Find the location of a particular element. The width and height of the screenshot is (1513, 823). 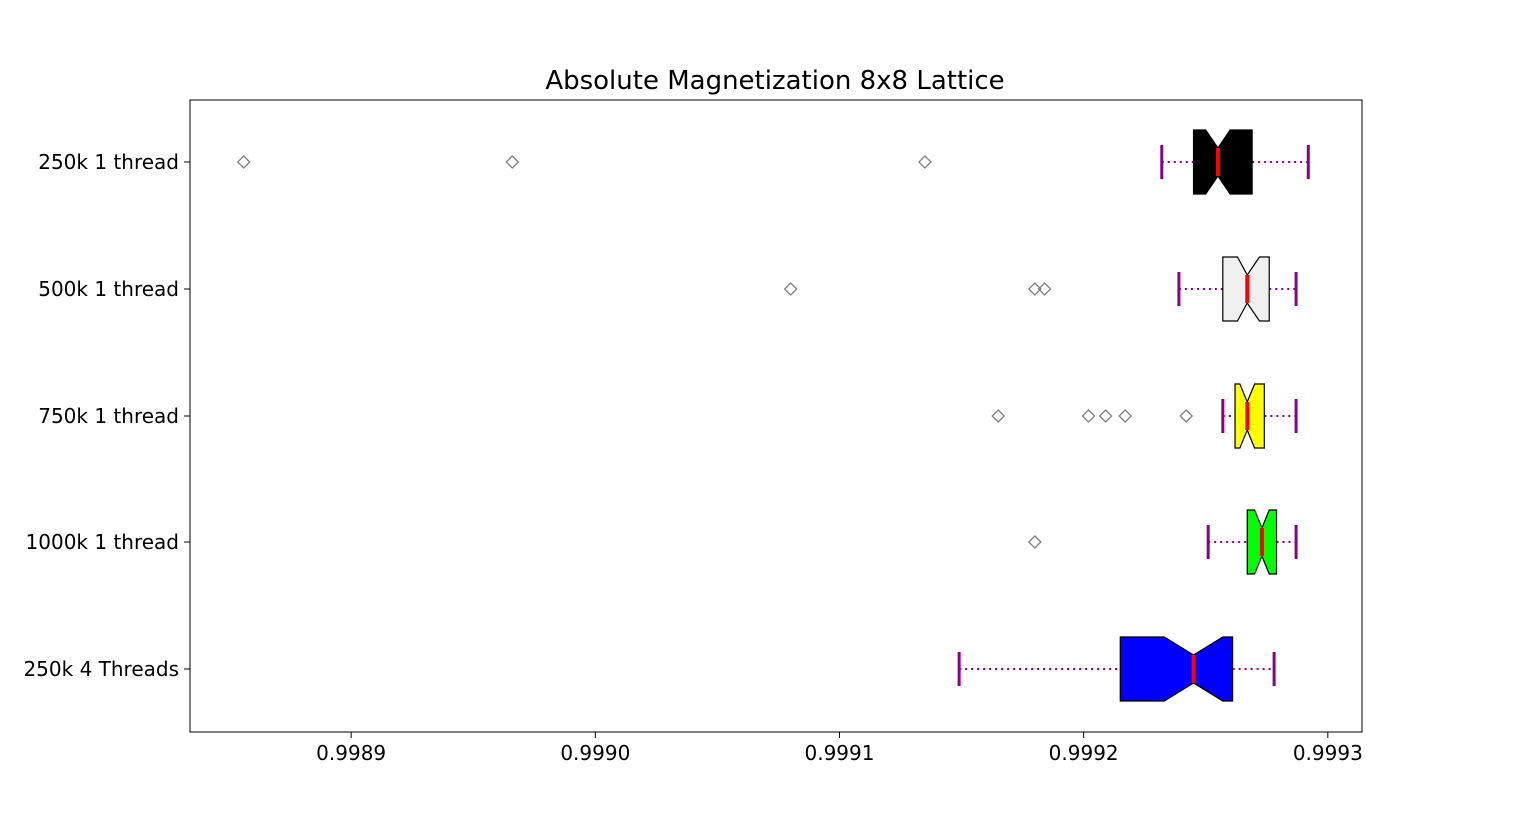

chart-title: Absolute Magnetization 8x8 Lattice is located at coordinates (774, 81).